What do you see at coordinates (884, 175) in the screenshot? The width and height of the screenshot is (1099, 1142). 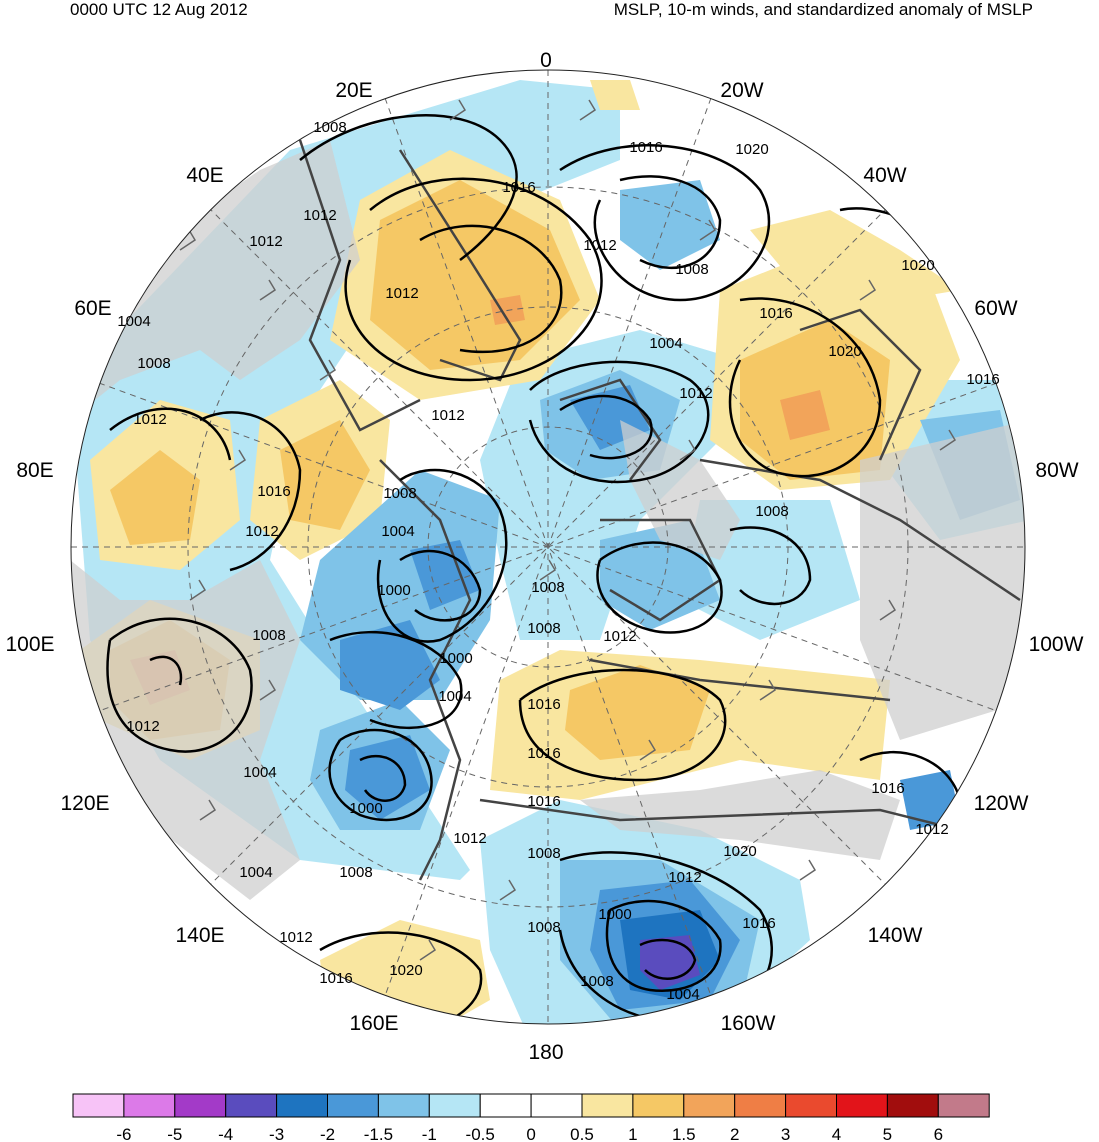 I see `lon-label-40w: 40W` at bounding box center [884, 175].